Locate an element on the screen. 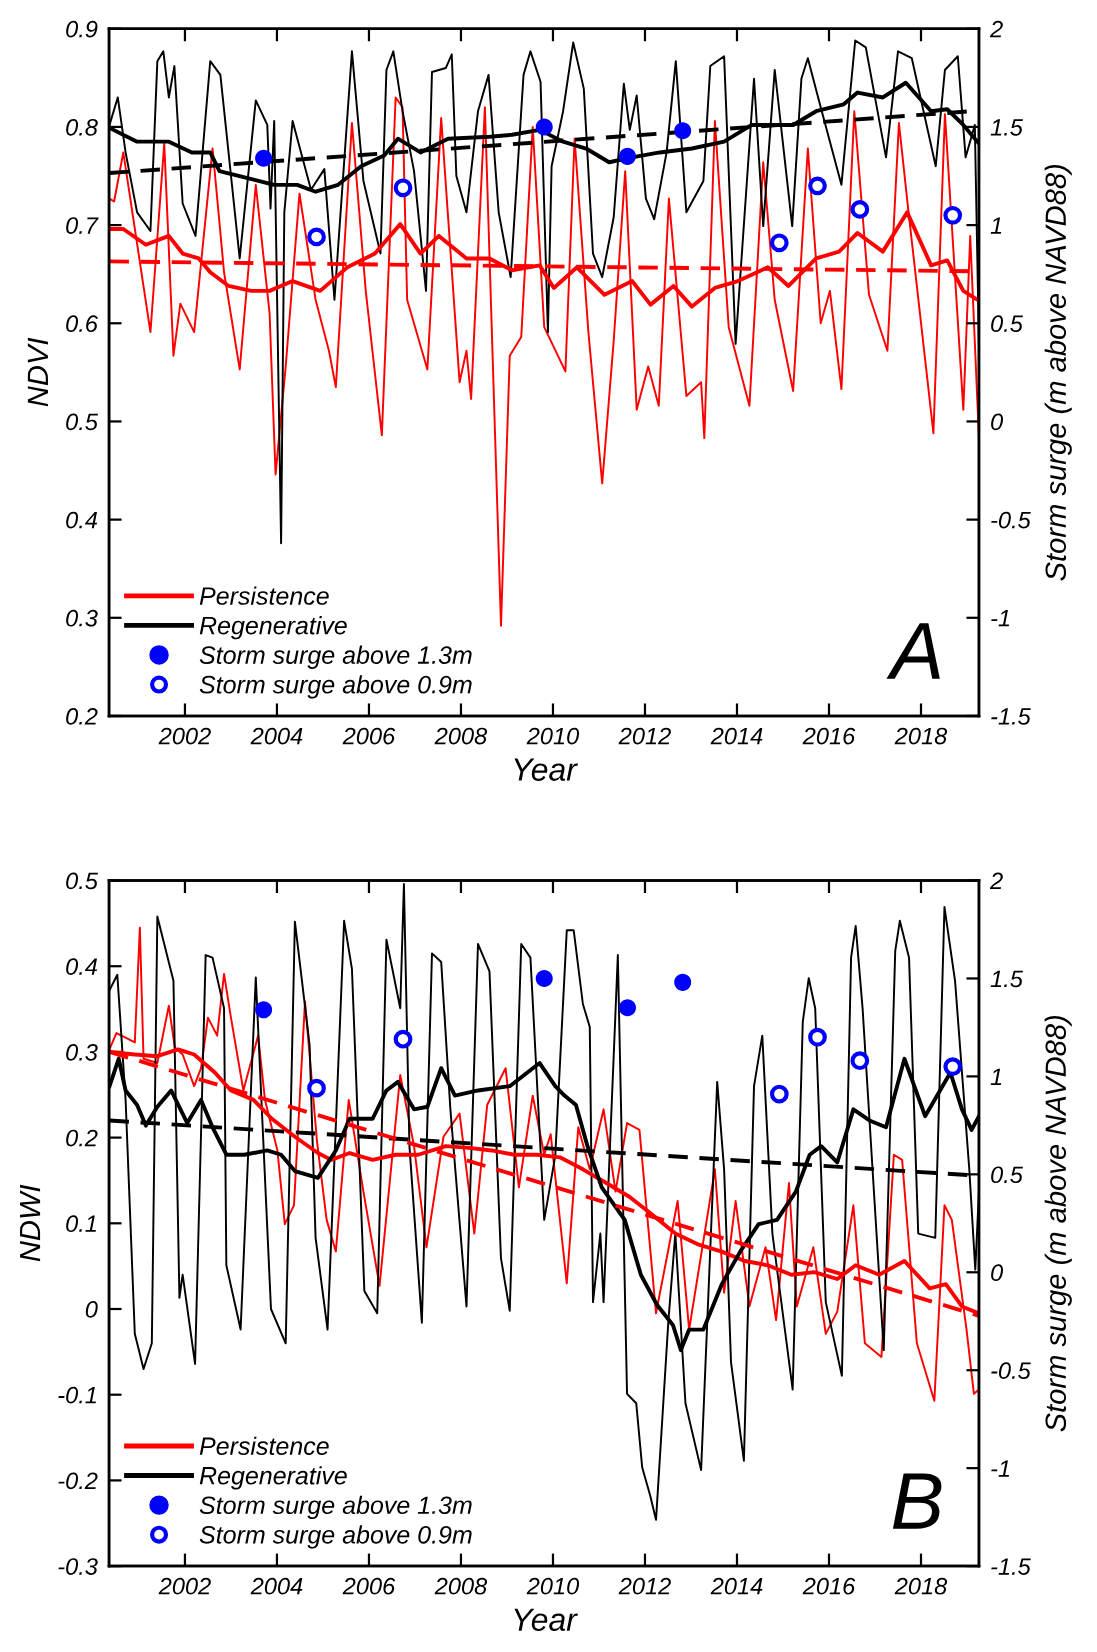 This screenshot has height=1652, width=1097. y-axis-title: NDVI is located at coordinates (37, 372).